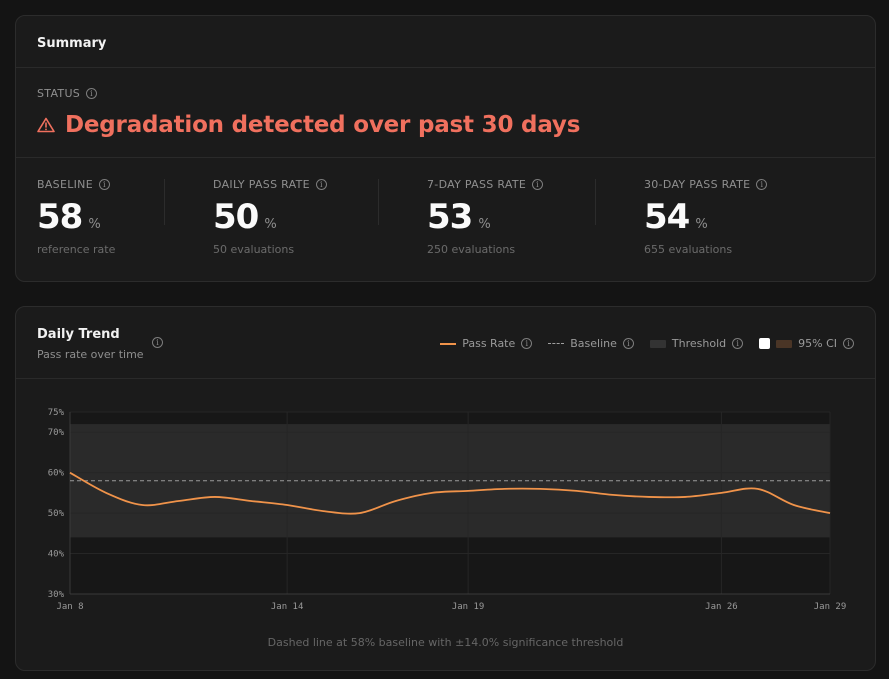 The image size is (889, 679). Describe the element at coordinates (697, 184) in the screenshot. I see `metric-label-text: 30-DAY PASS RATE` at that location.